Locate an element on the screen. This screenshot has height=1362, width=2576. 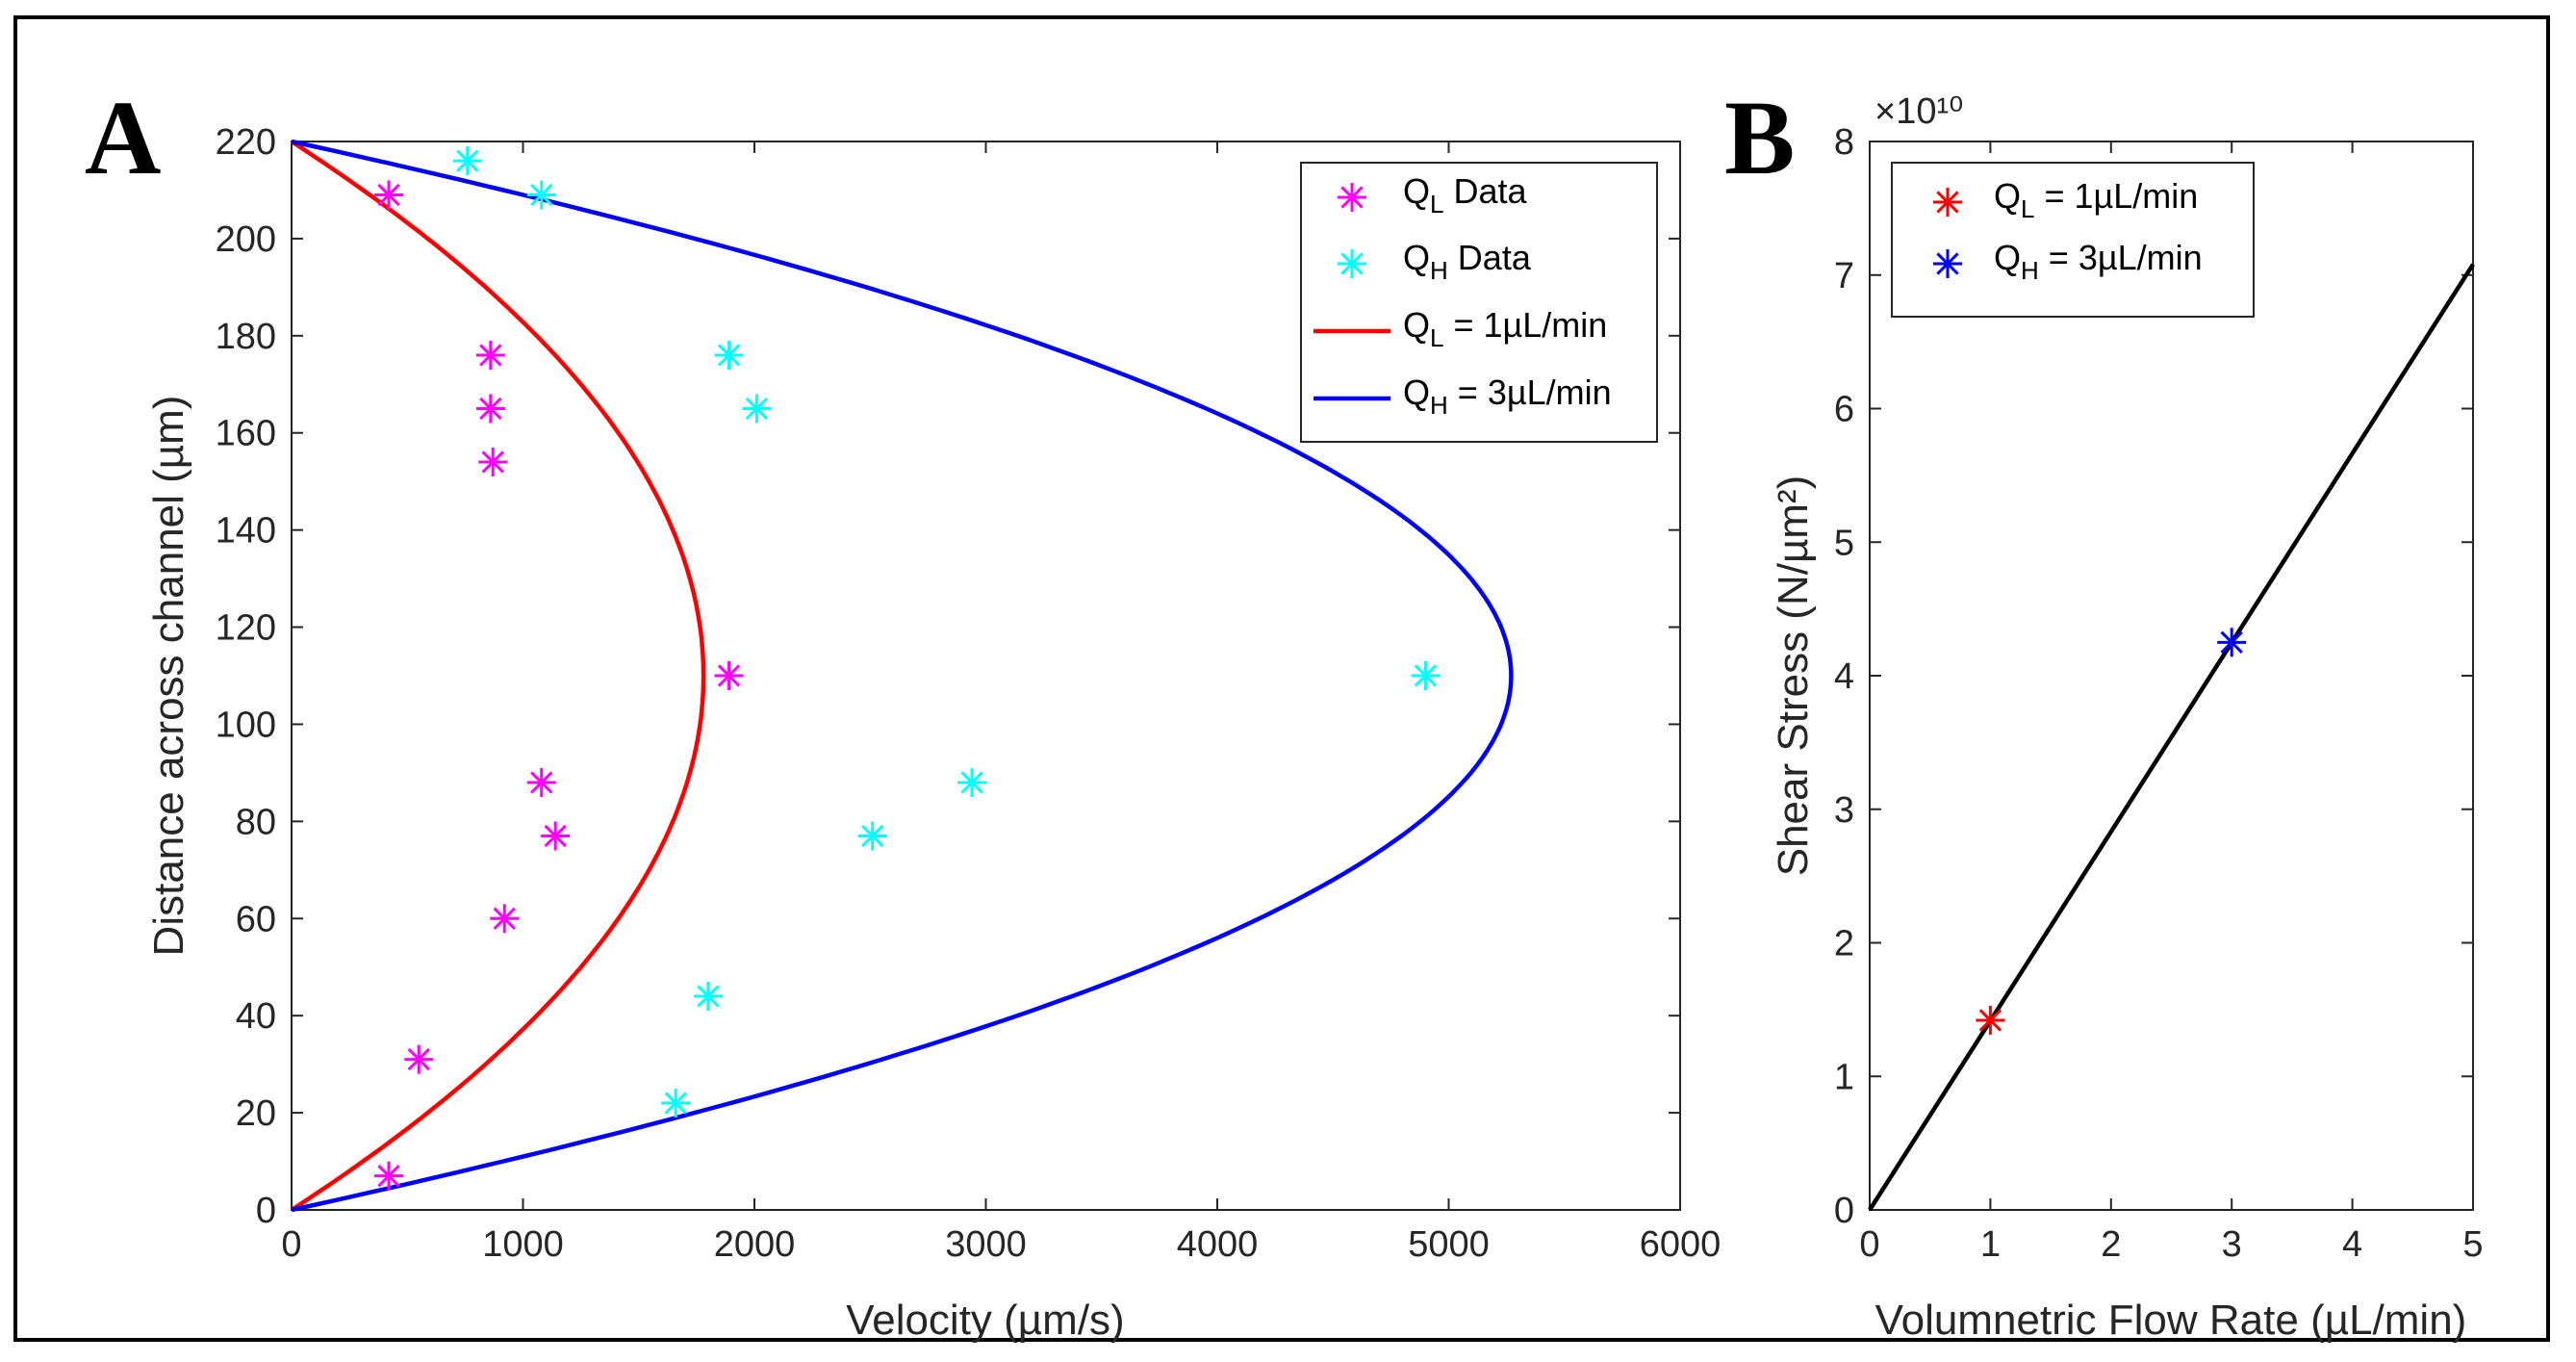
y-tick-label: 5 is located at coordinates (1844, 543).